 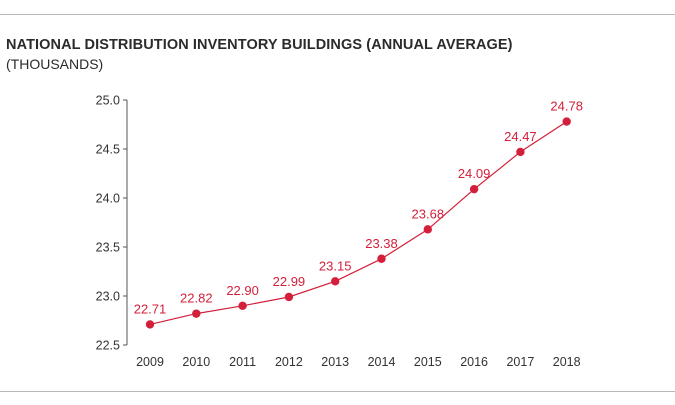 I want to click on bottom-divider, so click(x=337, y=391).